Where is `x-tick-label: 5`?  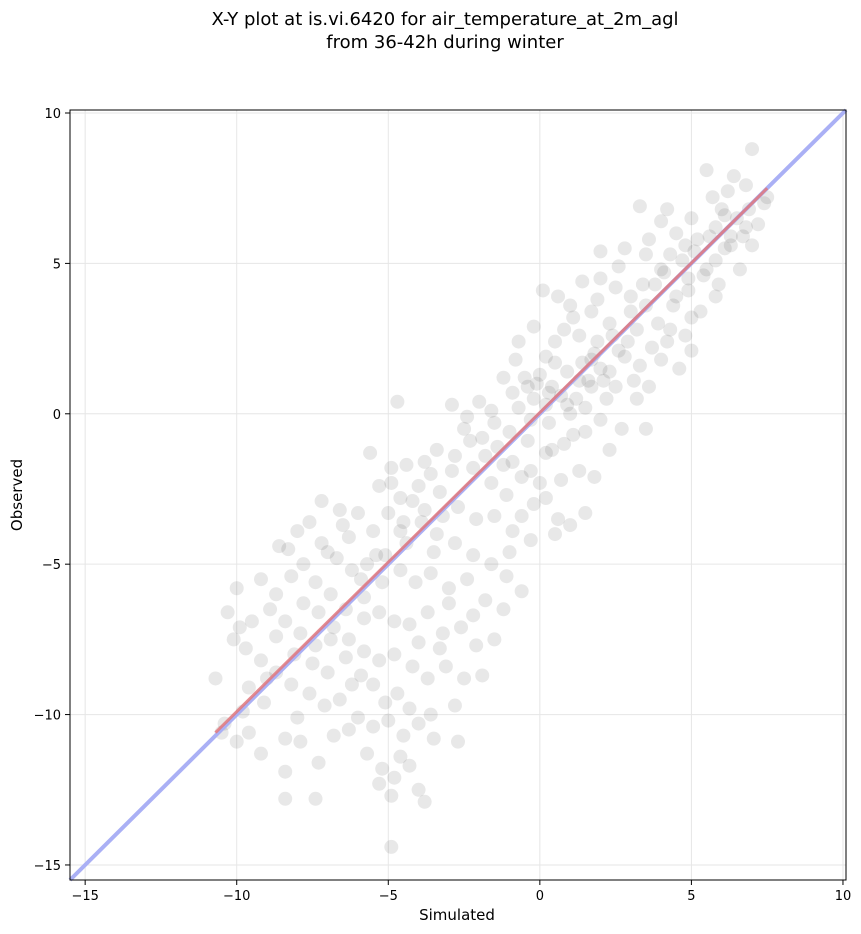 x-tick-label: 5 is located at coordinates (691, 896).